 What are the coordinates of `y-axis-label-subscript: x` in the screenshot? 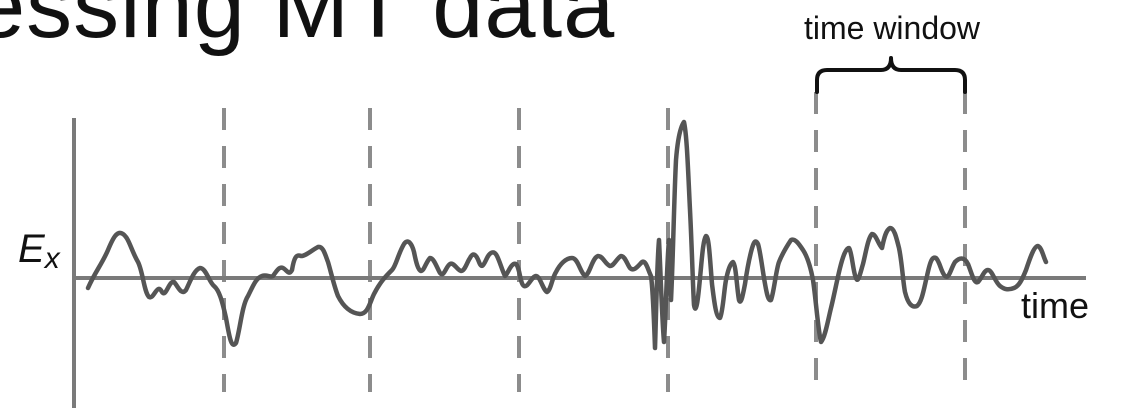 It's located at (52, 258).